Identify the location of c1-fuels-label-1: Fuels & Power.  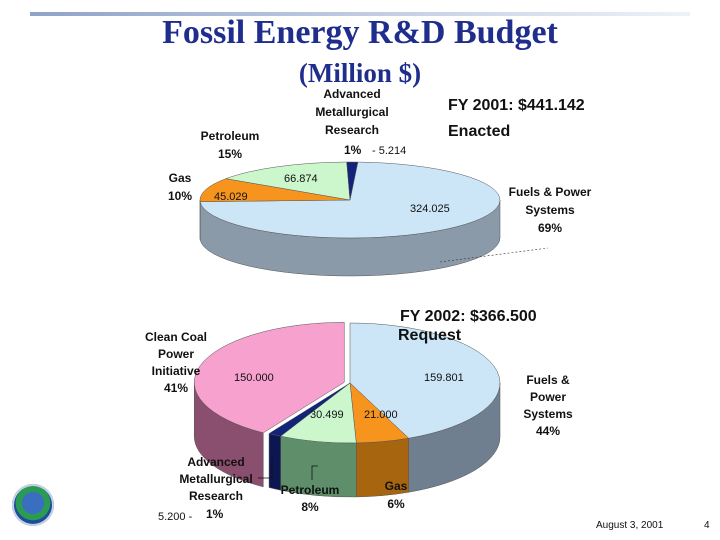
(550, 192).